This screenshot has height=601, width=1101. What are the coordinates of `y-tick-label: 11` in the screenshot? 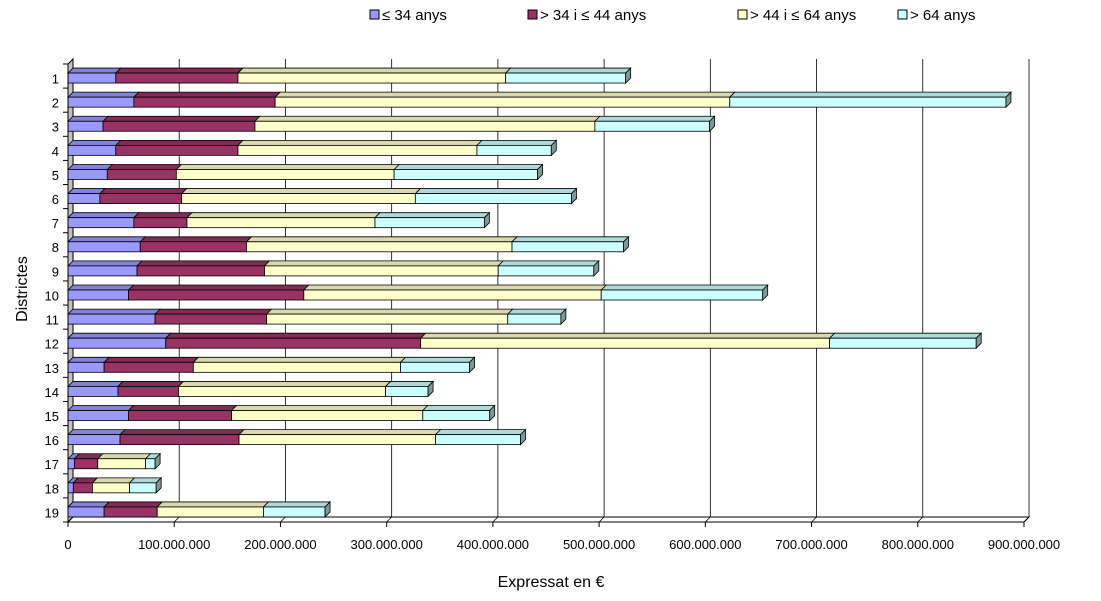 It's located at (53, 320).